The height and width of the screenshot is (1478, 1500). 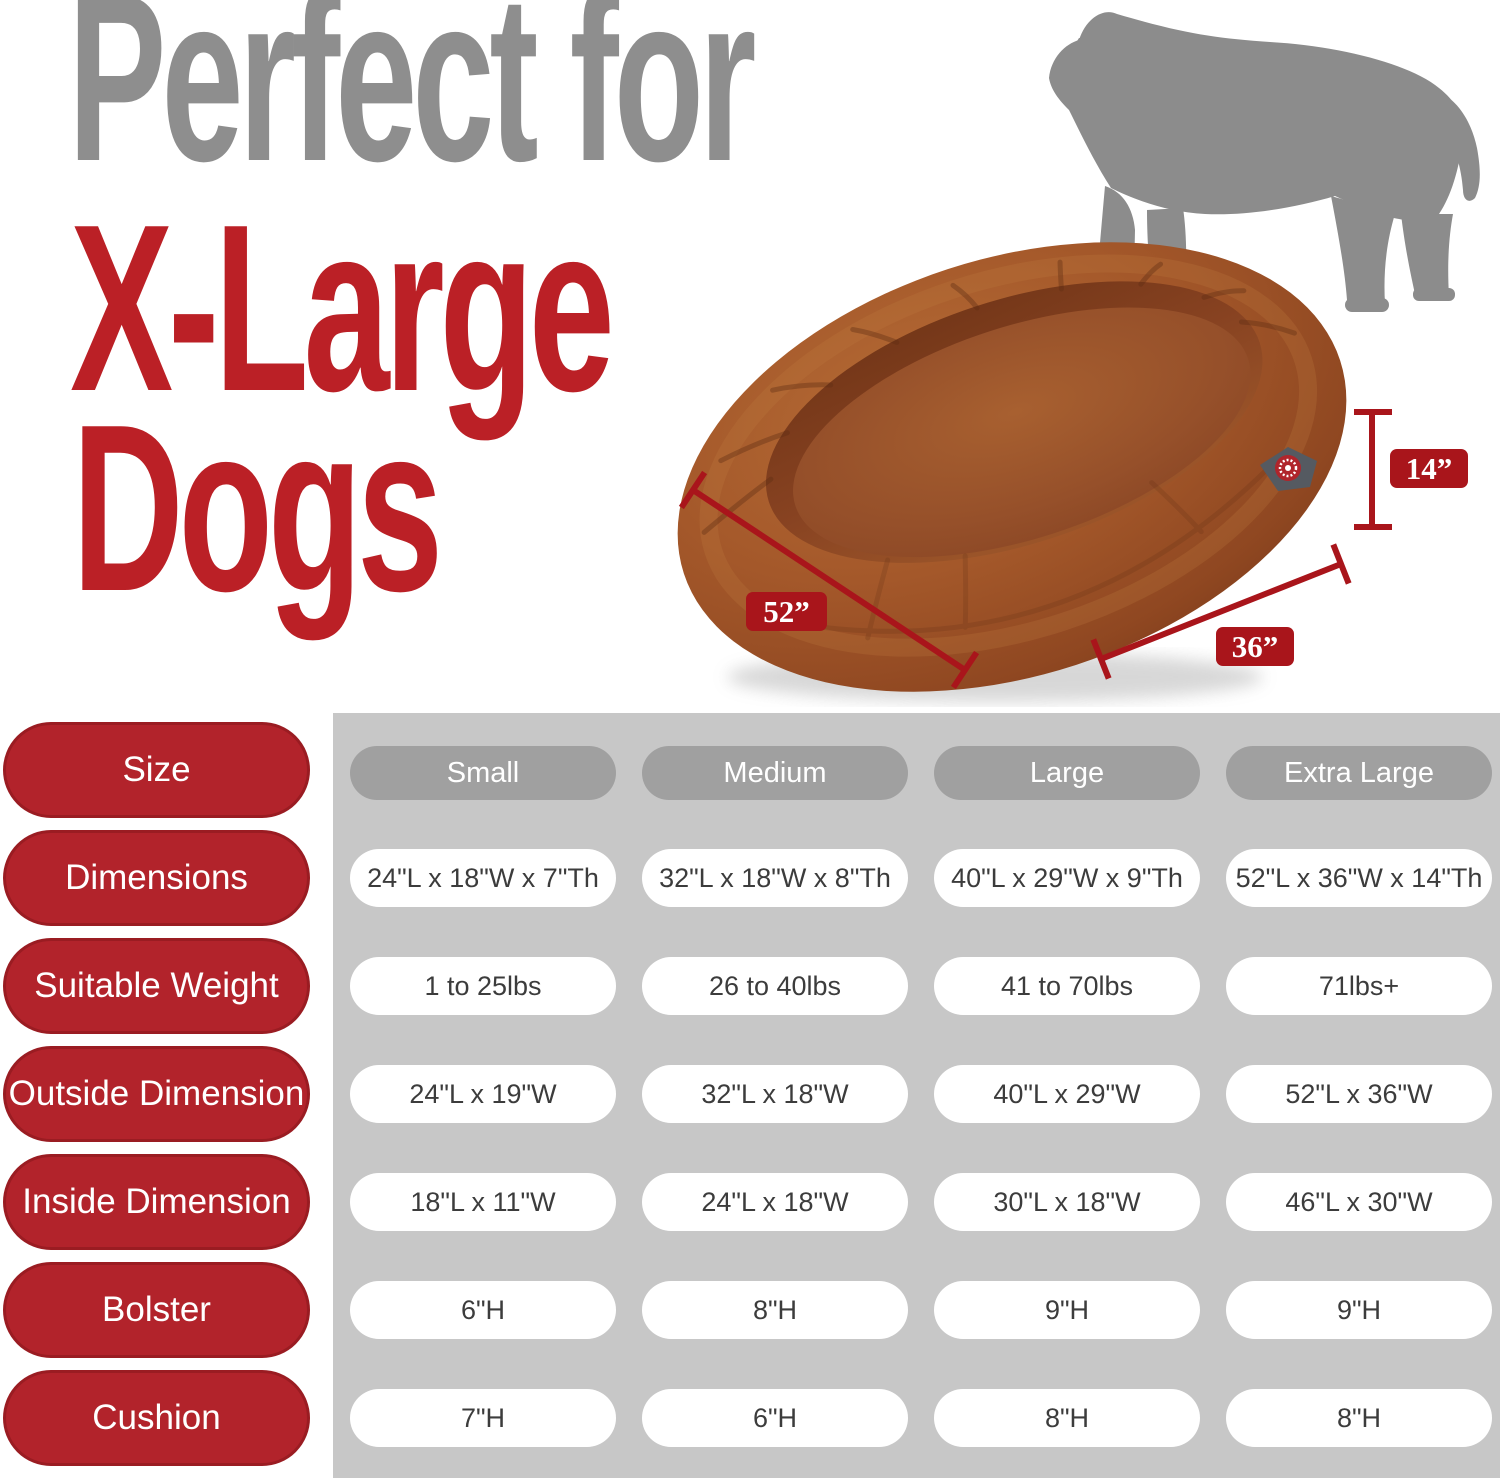 I want to click on table-cell: 7"H, so click(x=483, y=1418).